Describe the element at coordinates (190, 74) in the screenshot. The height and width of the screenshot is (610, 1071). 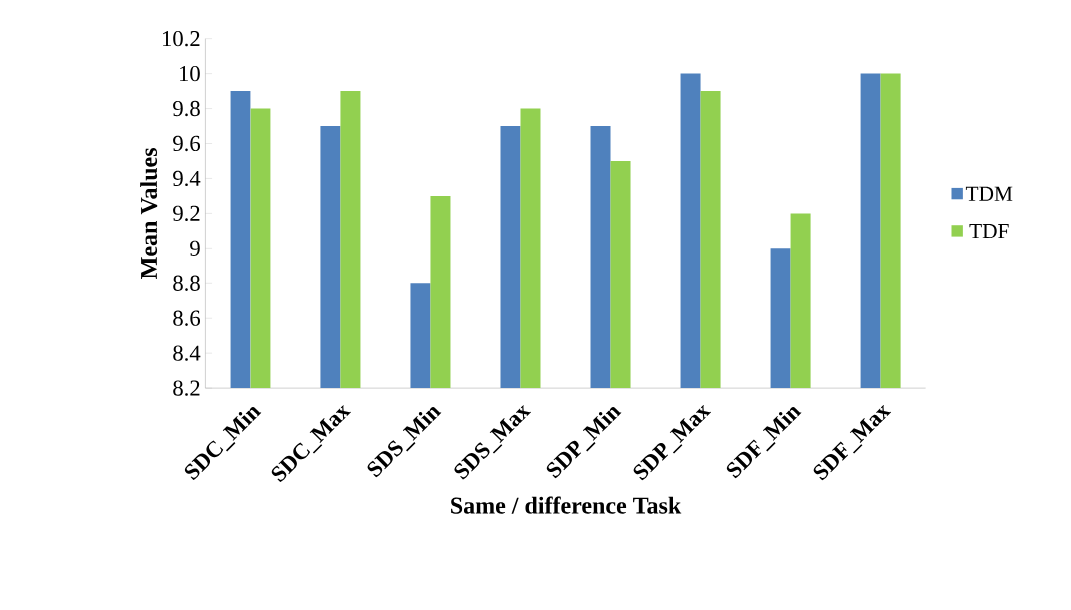
I see `y-tick-label: 10` at that location.